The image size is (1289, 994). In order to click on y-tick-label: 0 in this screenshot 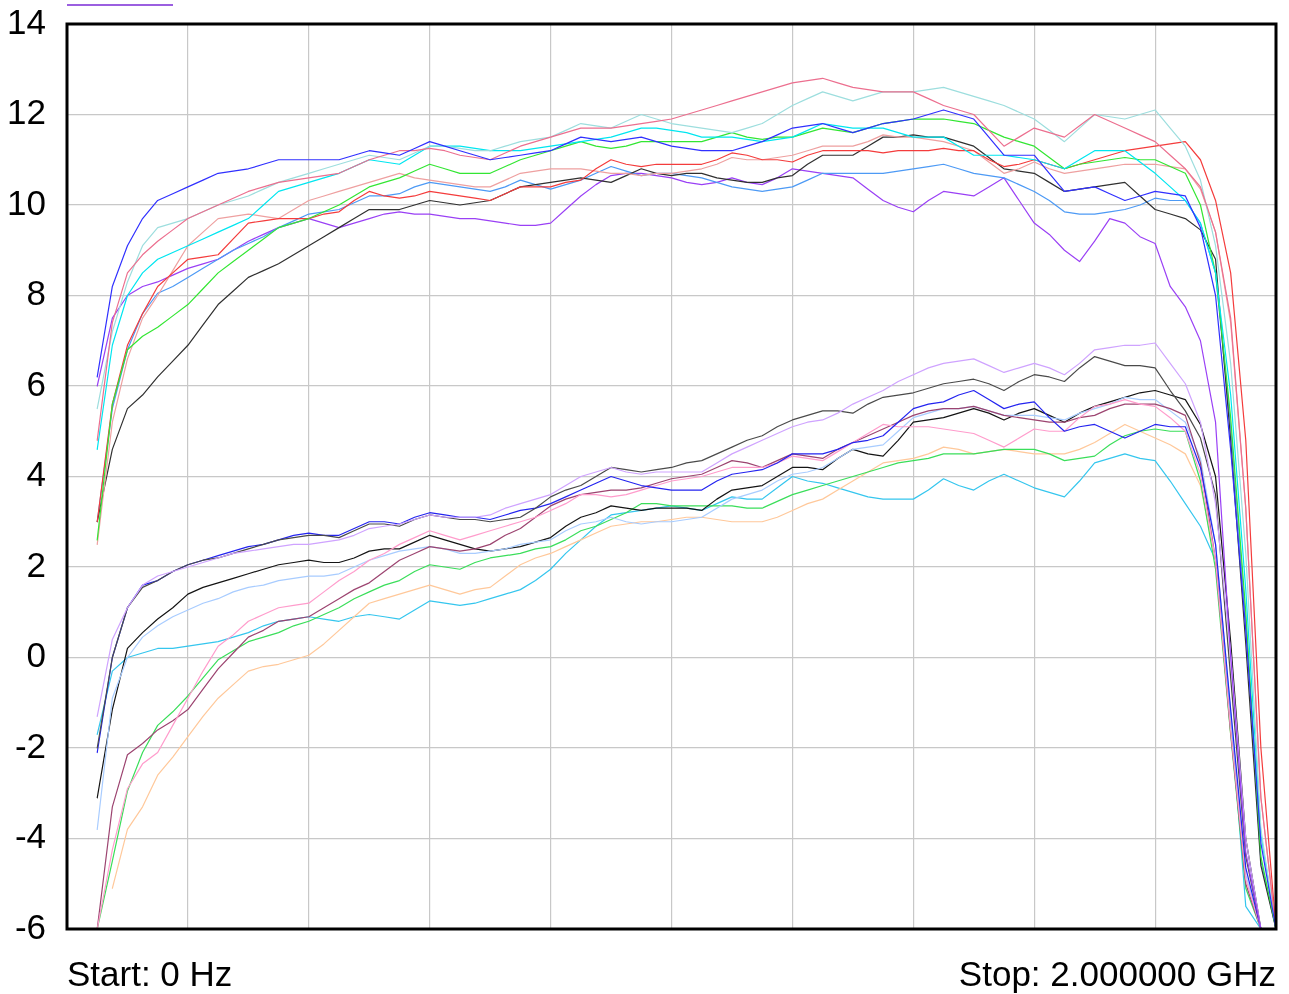, I will do `click(36, 655)`.